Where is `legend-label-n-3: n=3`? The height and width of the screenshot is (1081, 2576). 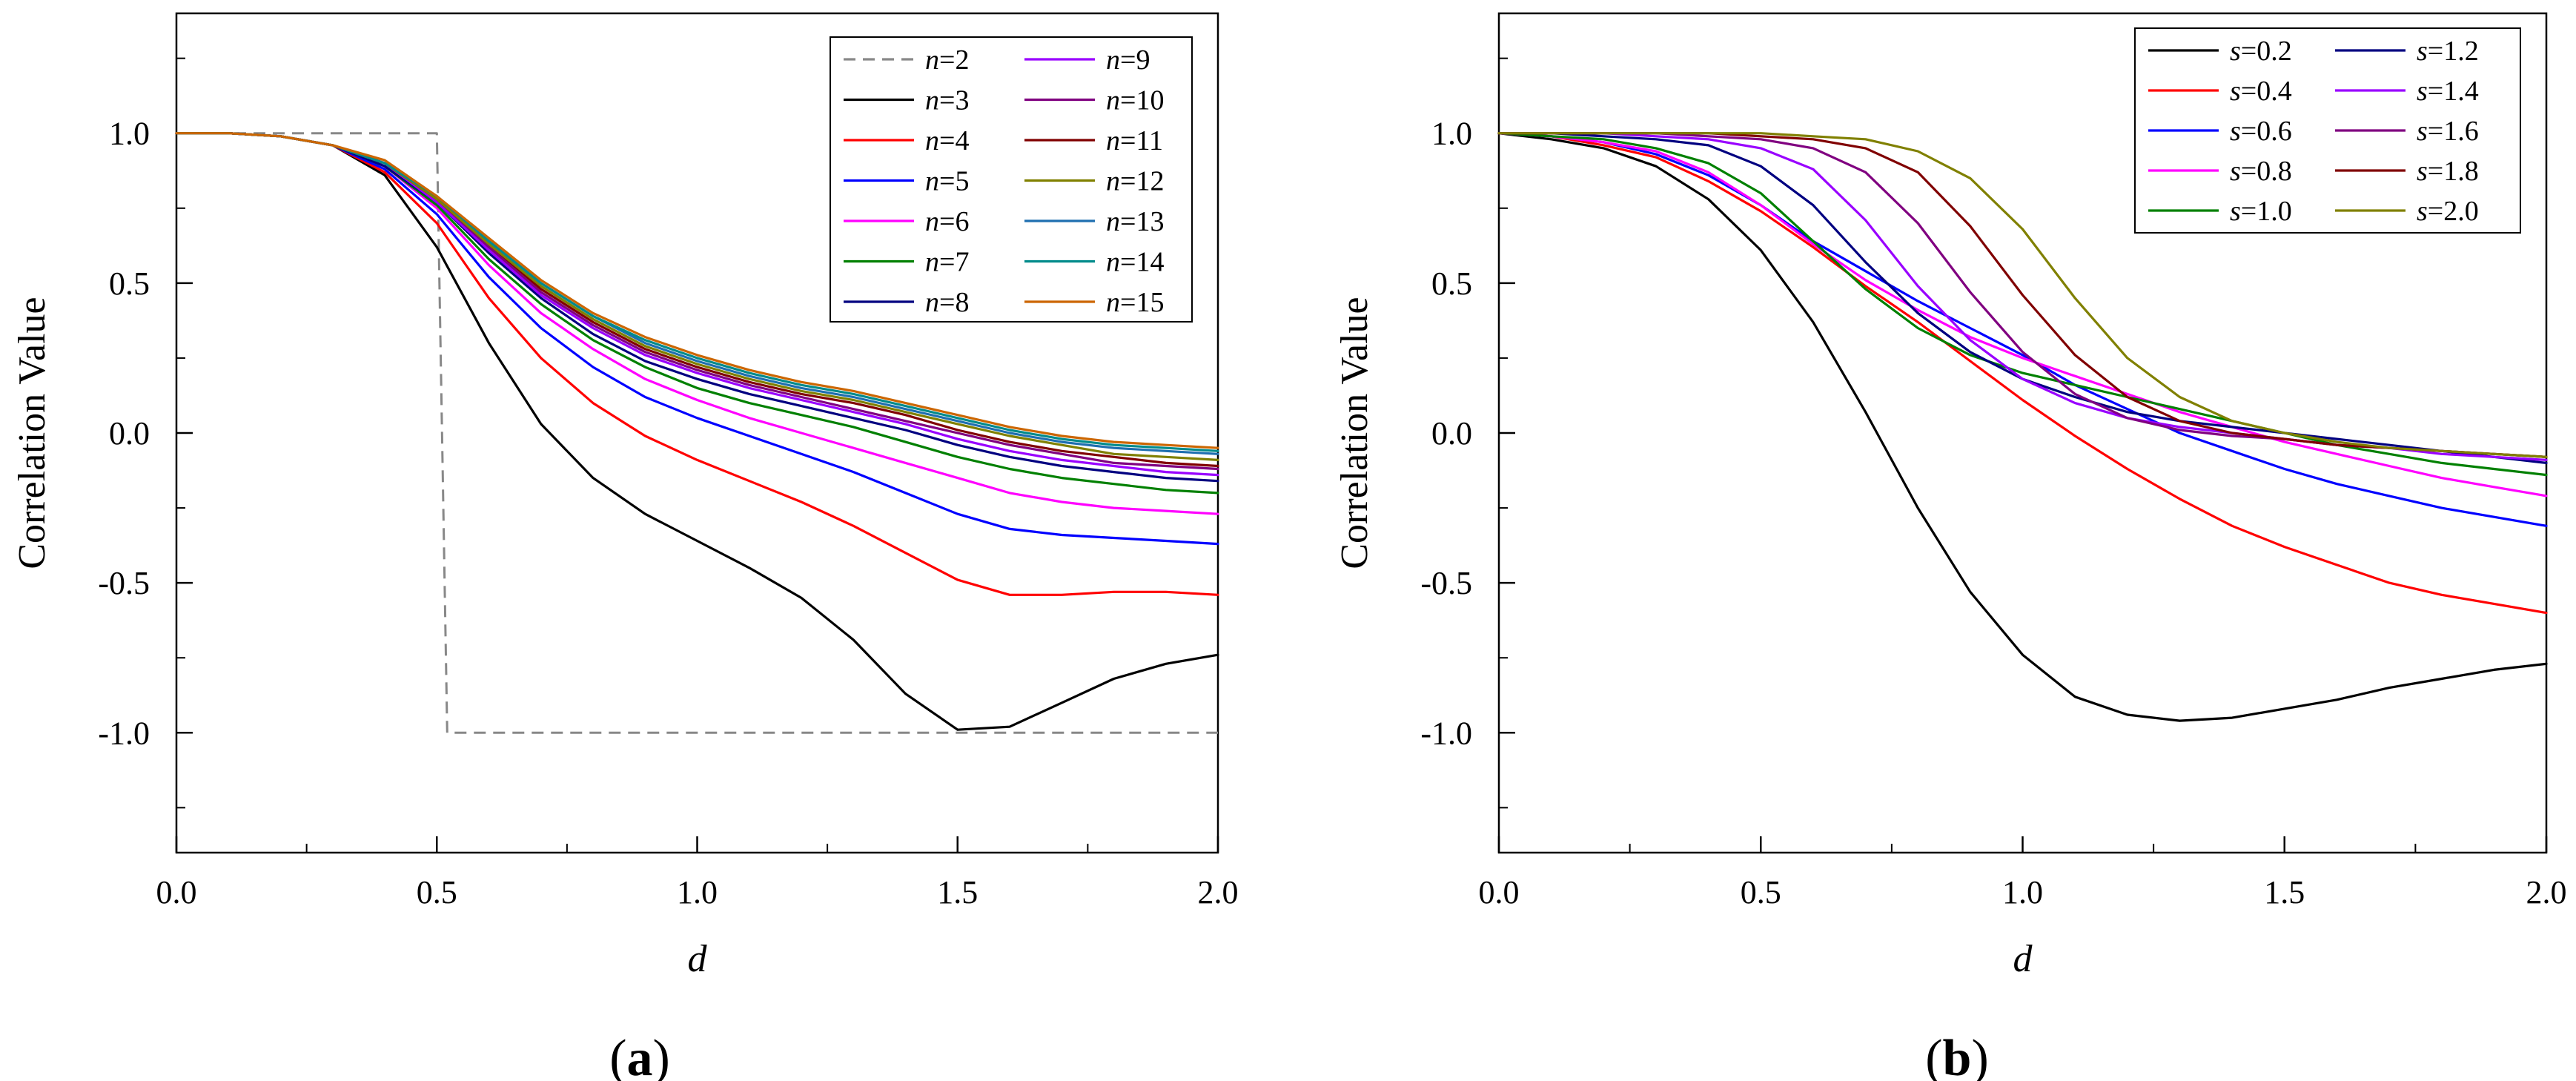
legend-label-n-3: n=3 is located at coordinates (947, 100).